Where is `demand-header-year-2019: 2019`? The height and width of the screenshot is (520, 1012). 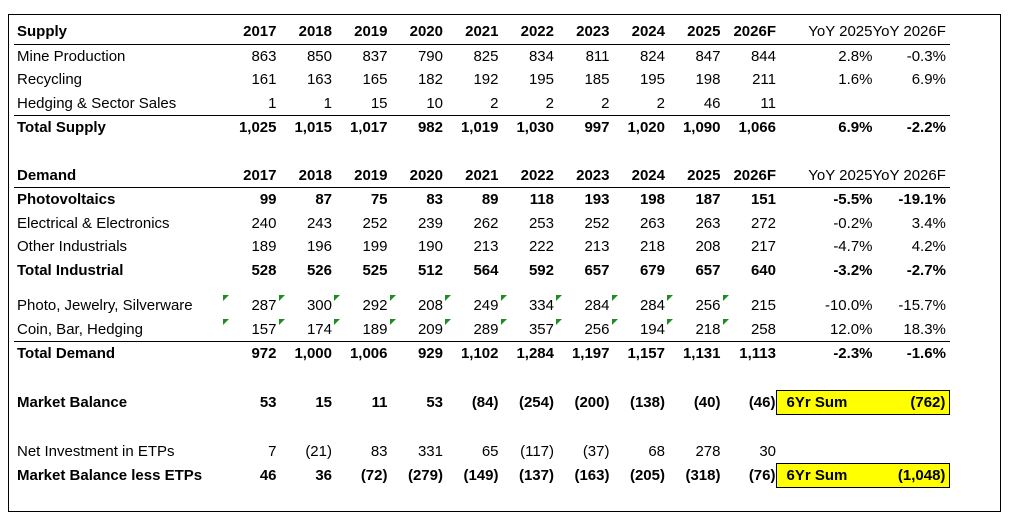
demand-header-year-2019: 2019 is located at coordinates (360, 175).